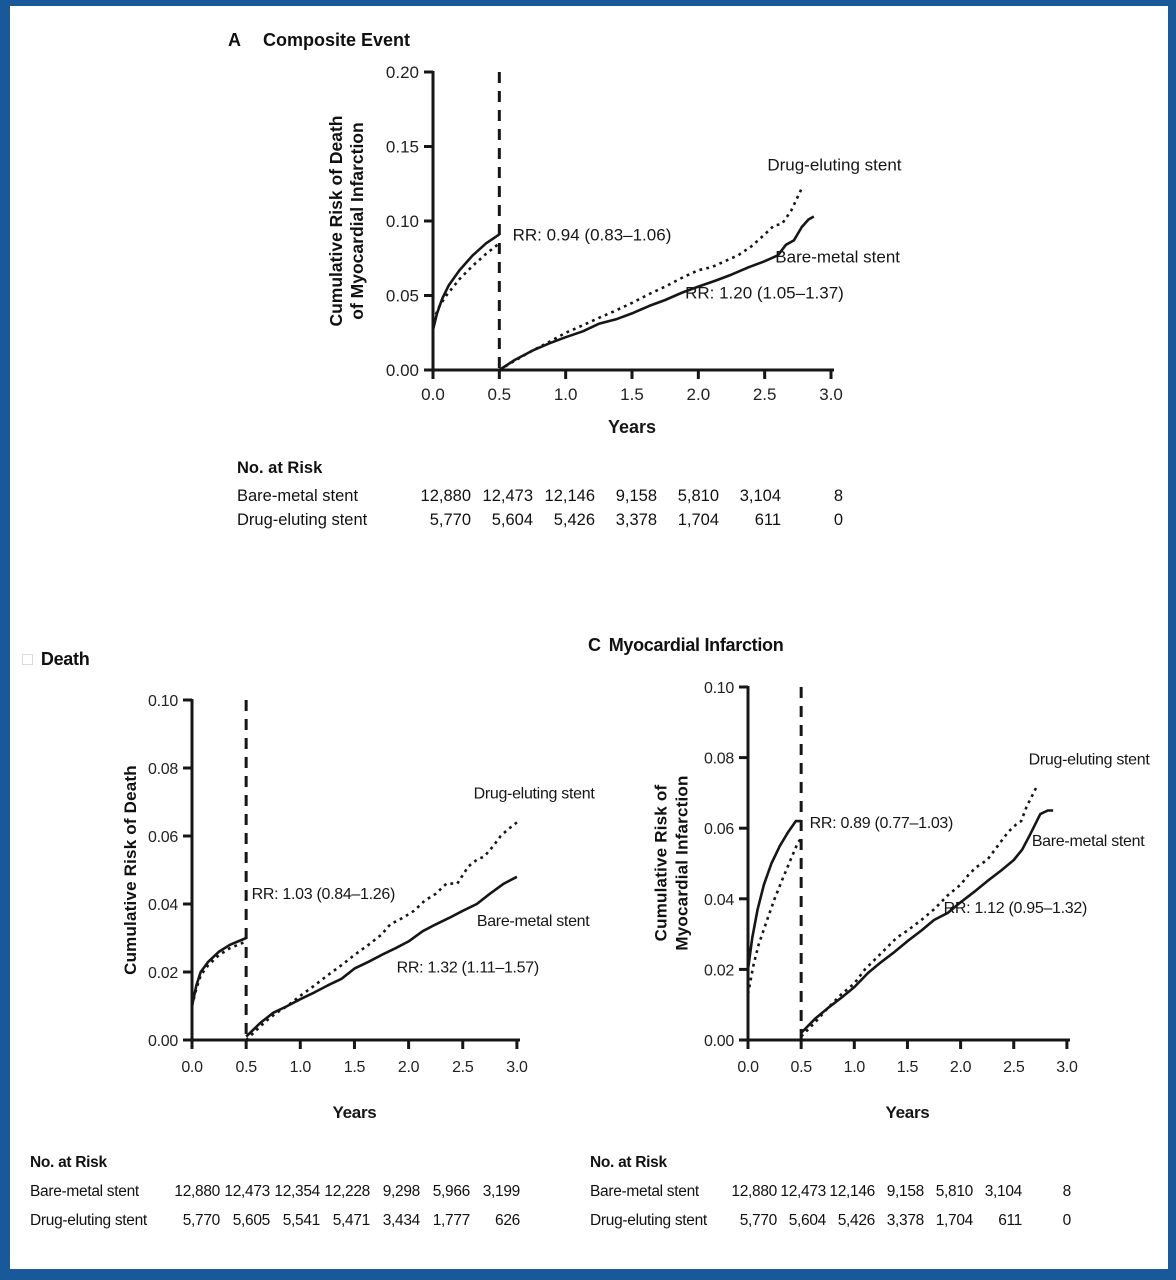 This screenshot has width=1176, height=1280. Describe the element at coordinates (1067, 1191) in the screenshot. I see `risk-count: 8` at that location.